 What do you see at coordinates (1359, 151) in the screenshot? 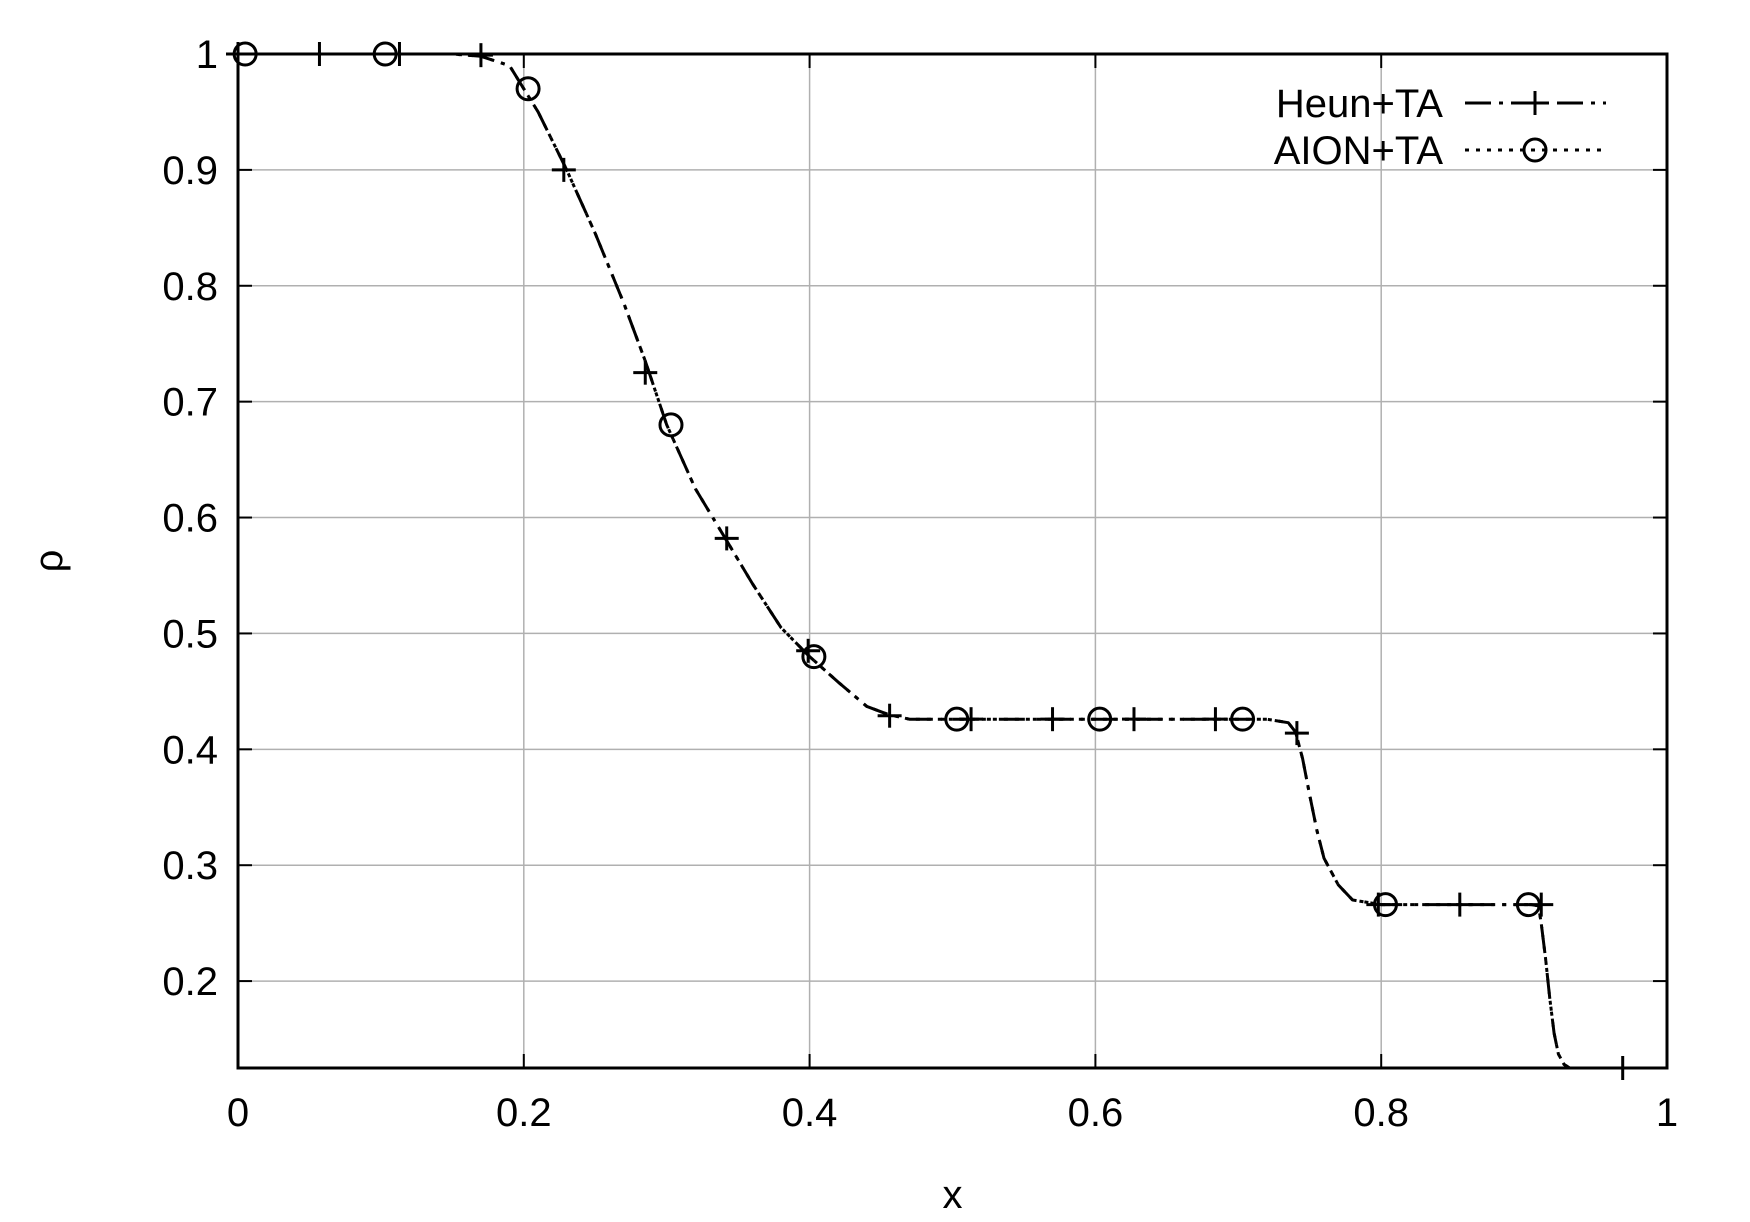
I see `legend-label-aion-ta: AION+TA` at bounding box center [1359, 151].